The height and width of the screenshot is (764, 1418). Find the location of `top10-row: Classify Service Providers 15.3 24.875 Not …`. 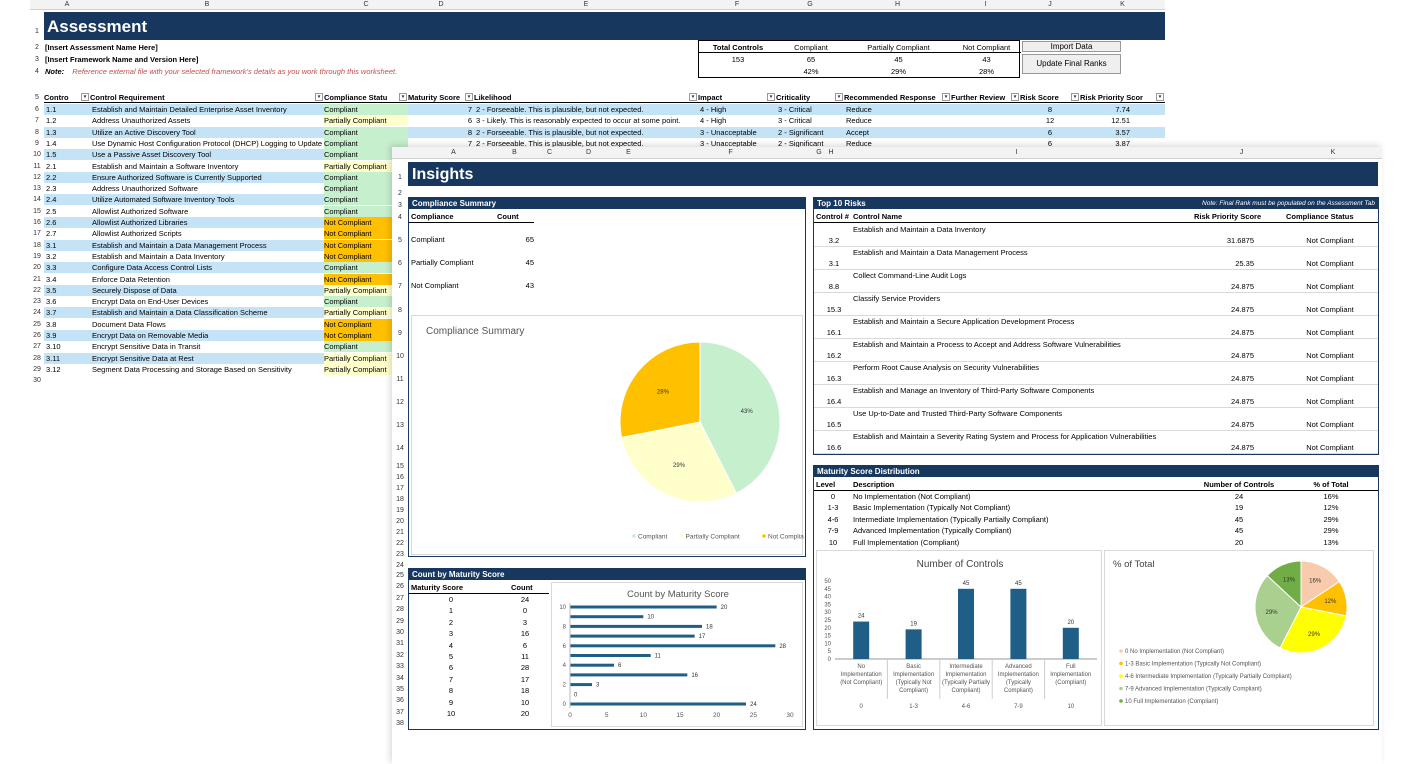

top10-row: Classify Service Providers 15.3 24.875 Not … is located at coordinates (1096, 304).